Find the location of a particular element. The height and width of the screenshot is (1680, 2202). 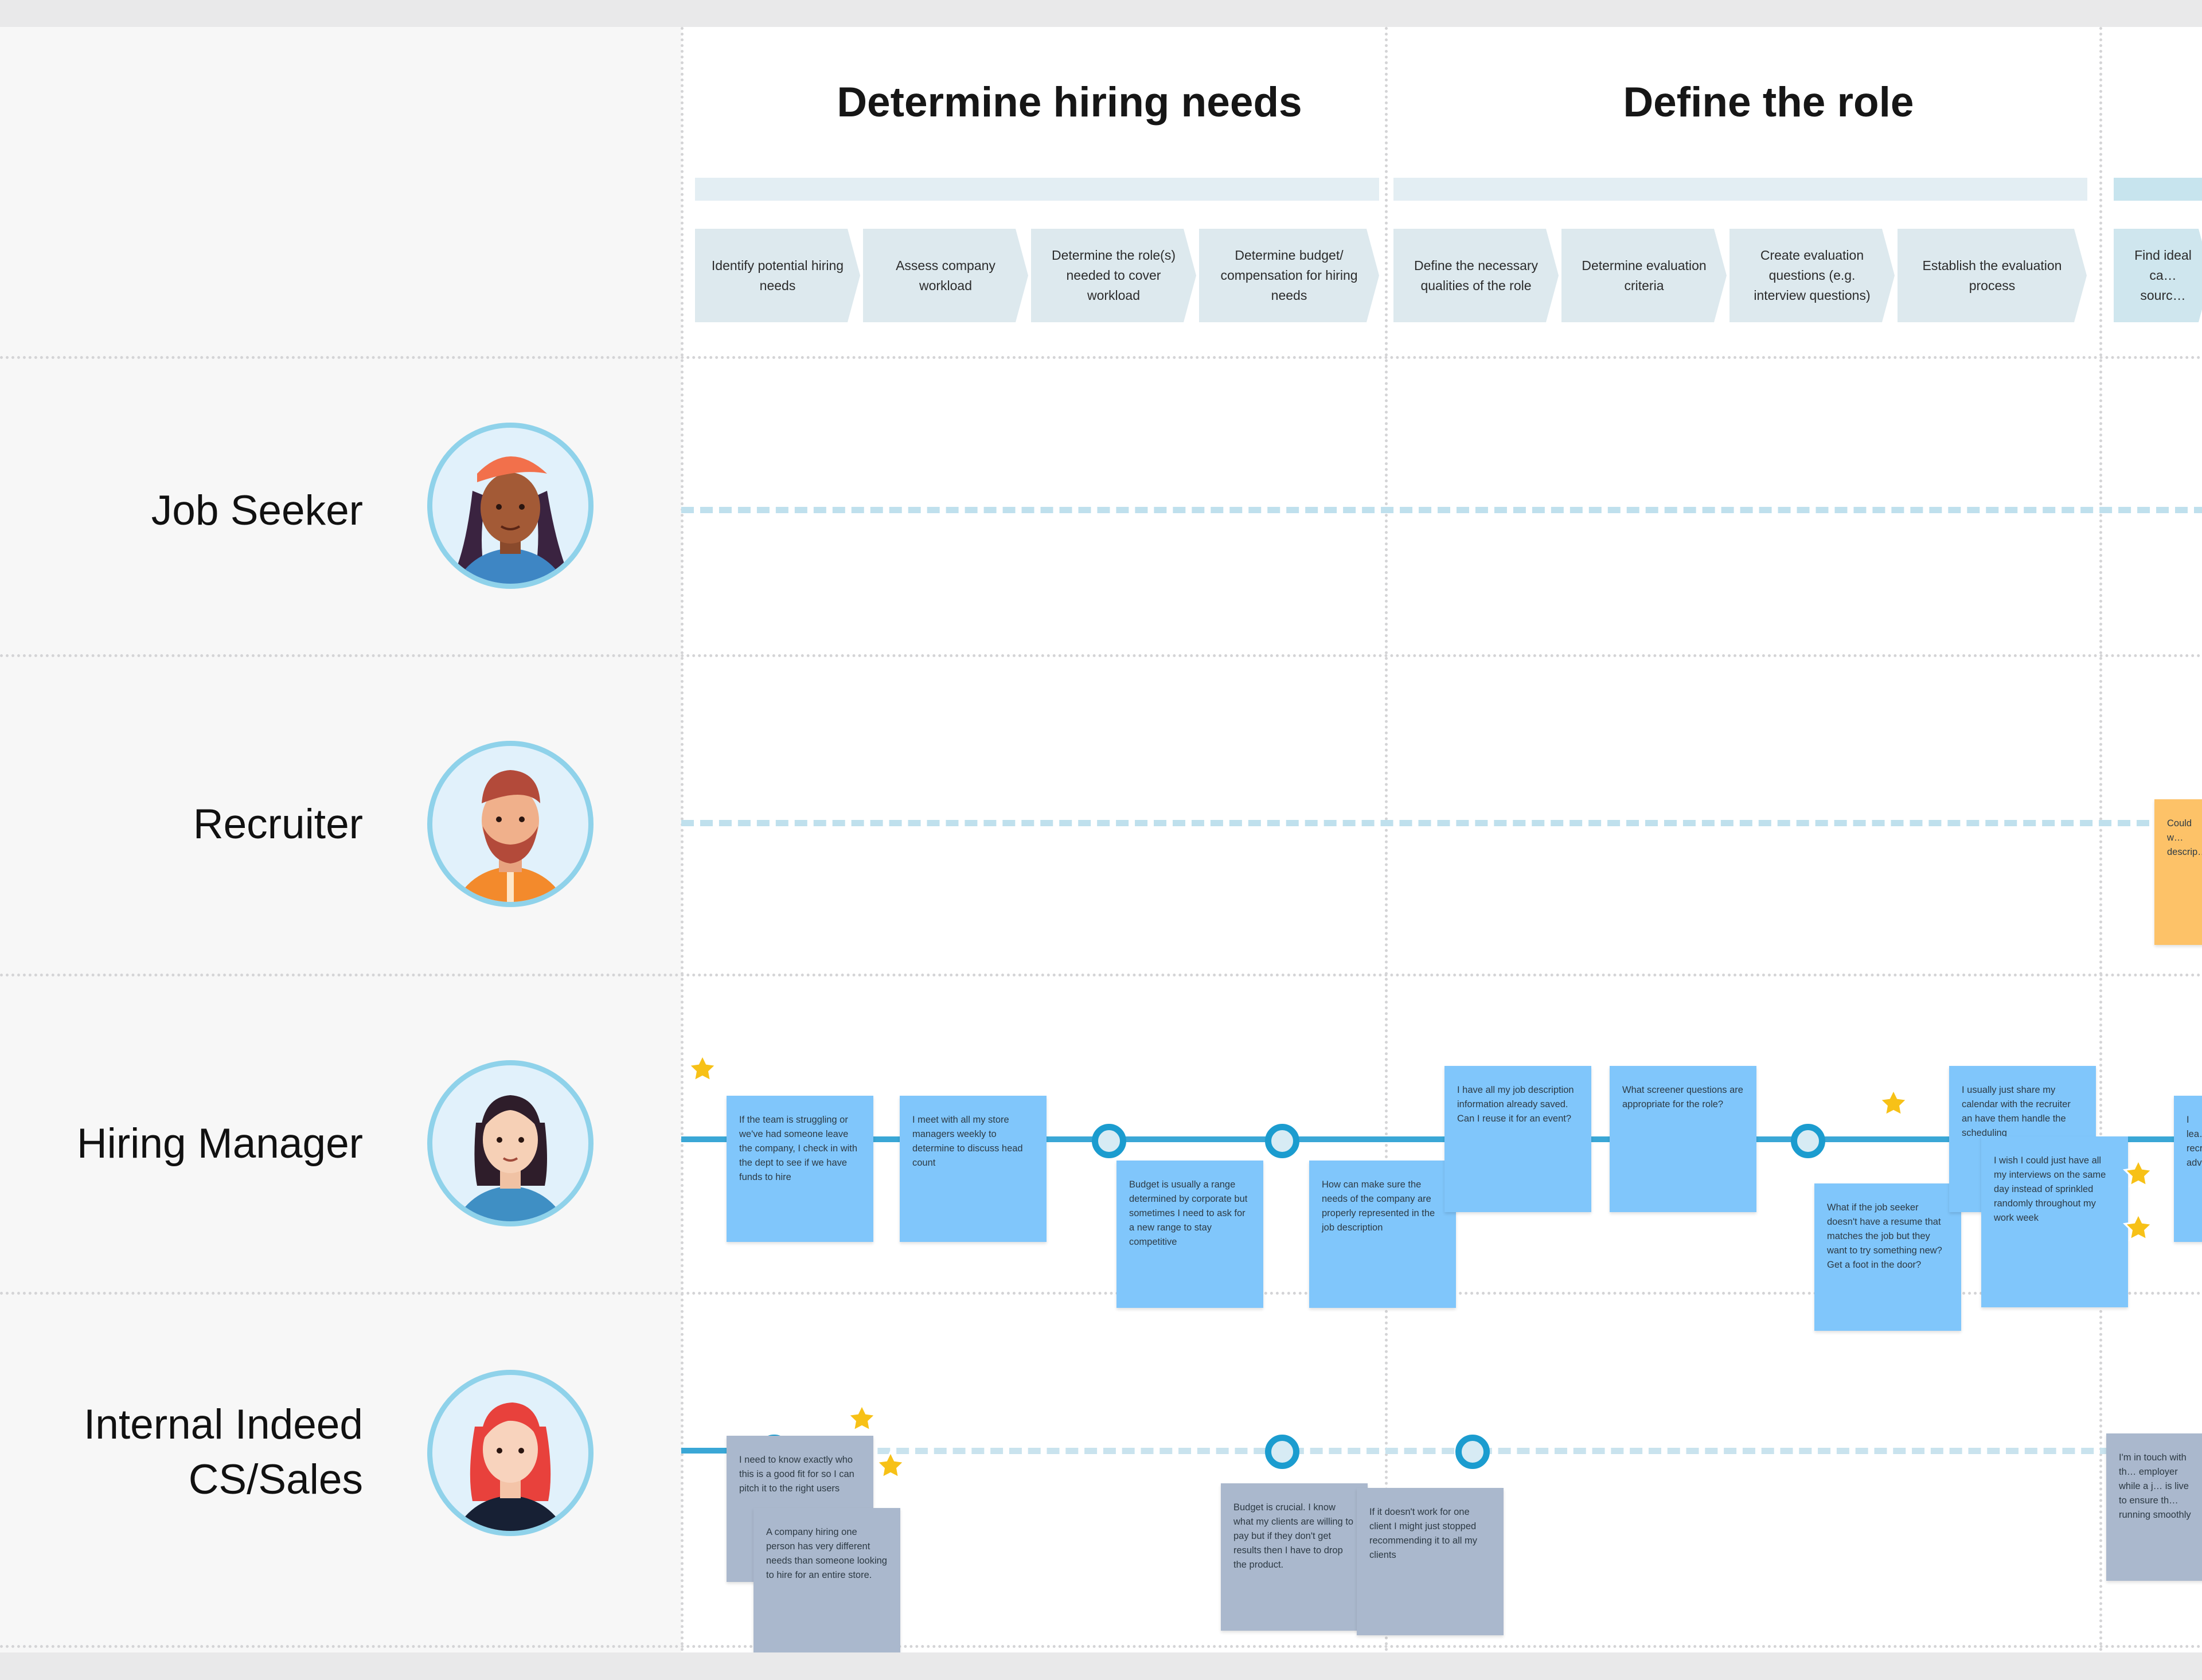

phase-title-hiring-needs: Determine hiring needs is located at coordinates (1069, 102).